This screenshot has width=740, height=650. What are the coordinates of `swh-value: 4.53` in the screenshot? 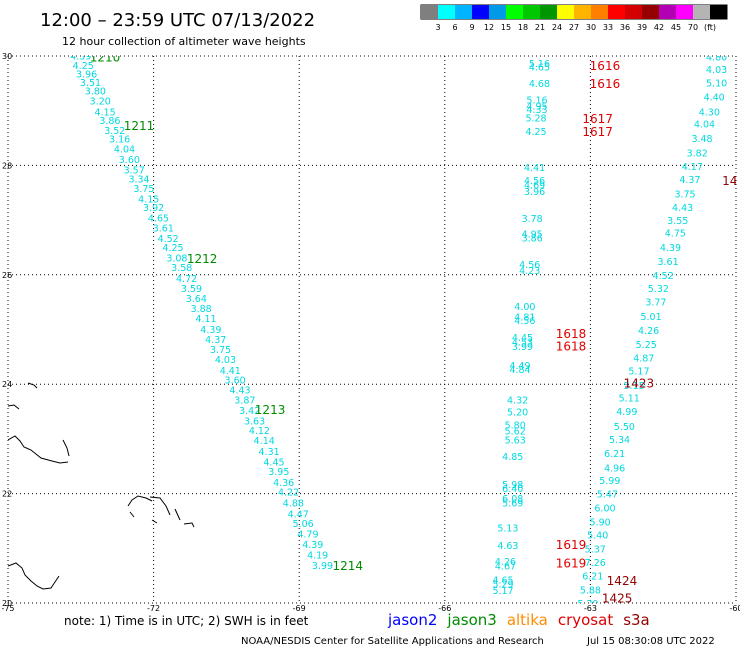 It's located at (522, 343).